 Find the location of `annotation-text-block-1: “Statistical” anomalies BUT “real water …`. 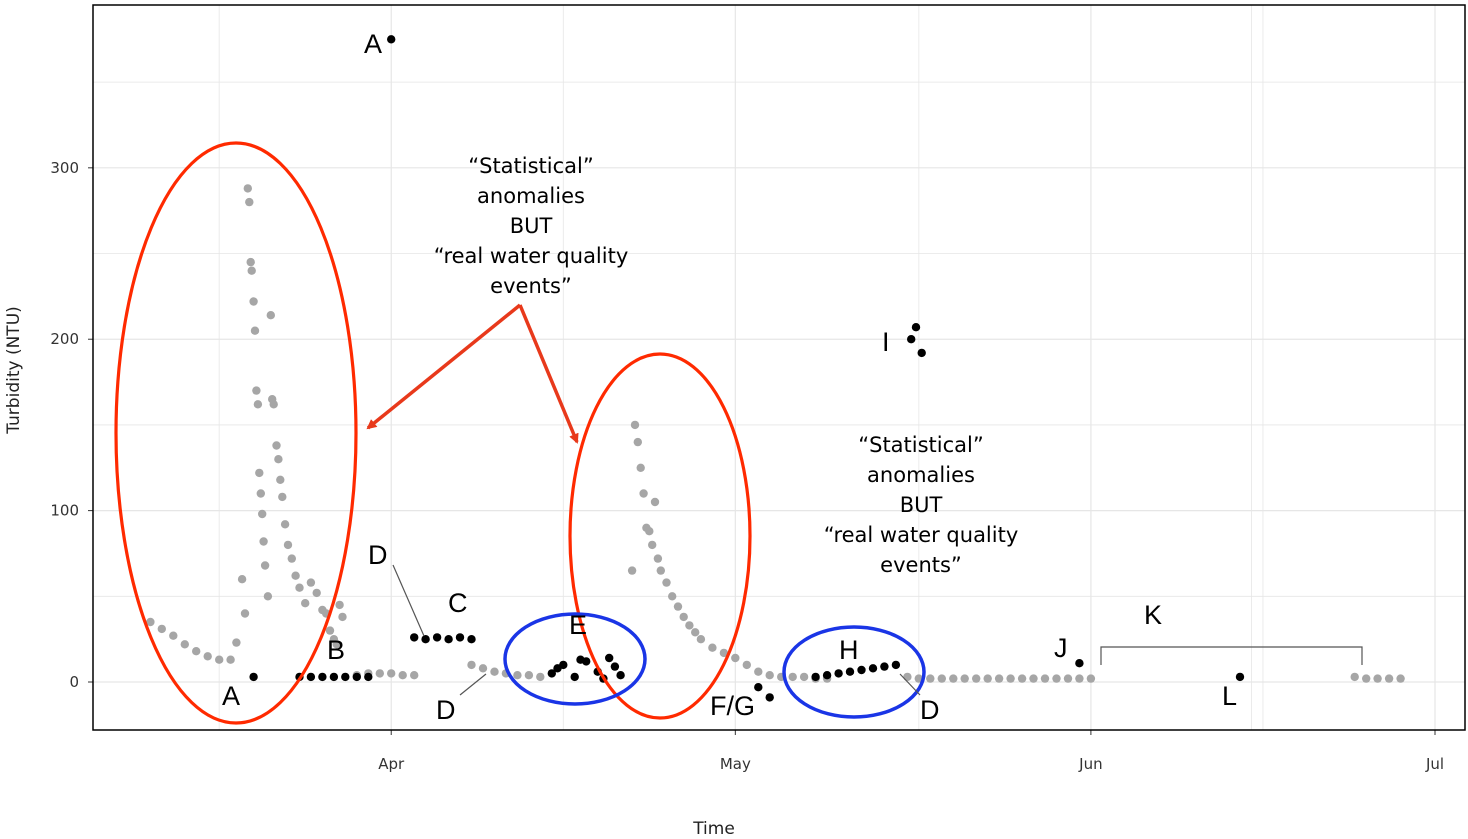

annotation-text-block-1: “Statistical” anomalies BUT “real water … is located at coordinates (531, 226).